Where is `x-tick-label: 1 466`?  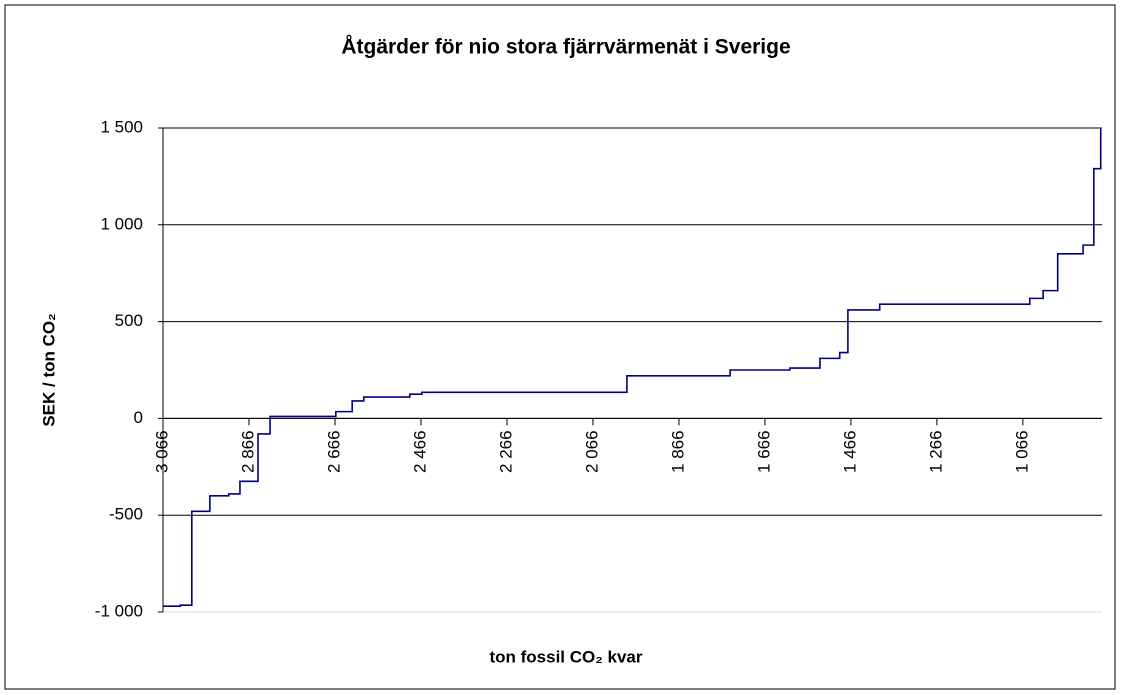
x-tick-label: 1 466 is located at coordinates (849, 451).